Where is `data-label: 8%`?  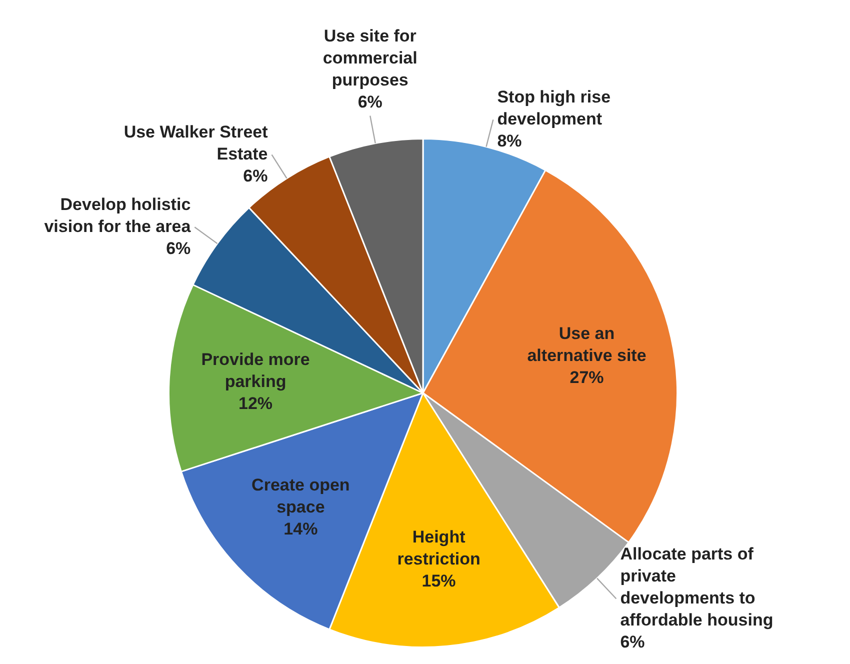 data-label: 8% is located at coordinates (509, 140).